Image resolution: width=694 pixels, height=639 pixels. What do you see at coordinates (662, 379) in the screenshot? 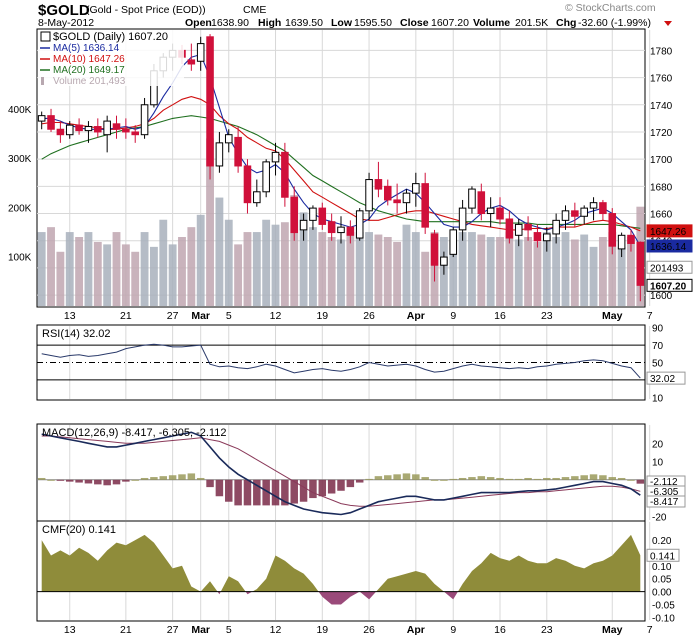
I see `rsi-last-label: 32.02` at bounding box center [662, 379].